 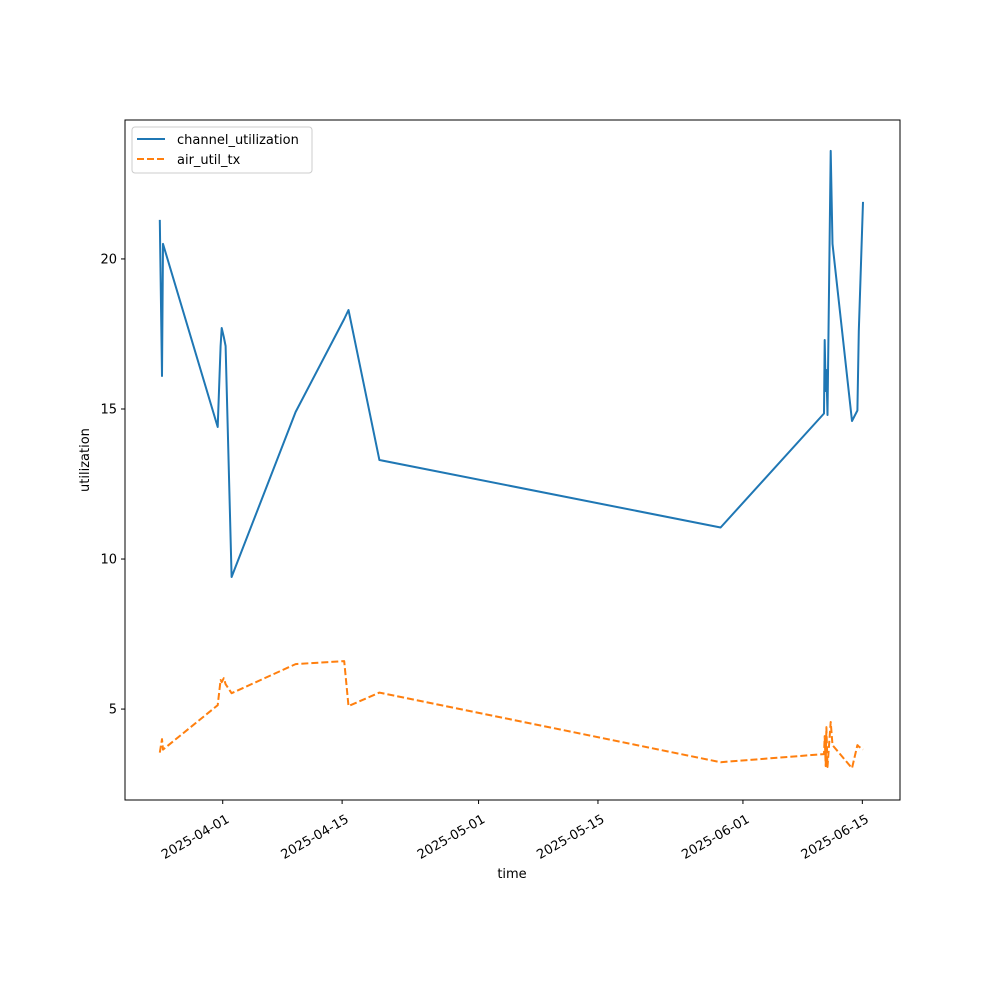 What do you see at coordinates (238, 140) in the screenshot?
I see `legend-label: channel_utilization` at bounding box center [238, 140].